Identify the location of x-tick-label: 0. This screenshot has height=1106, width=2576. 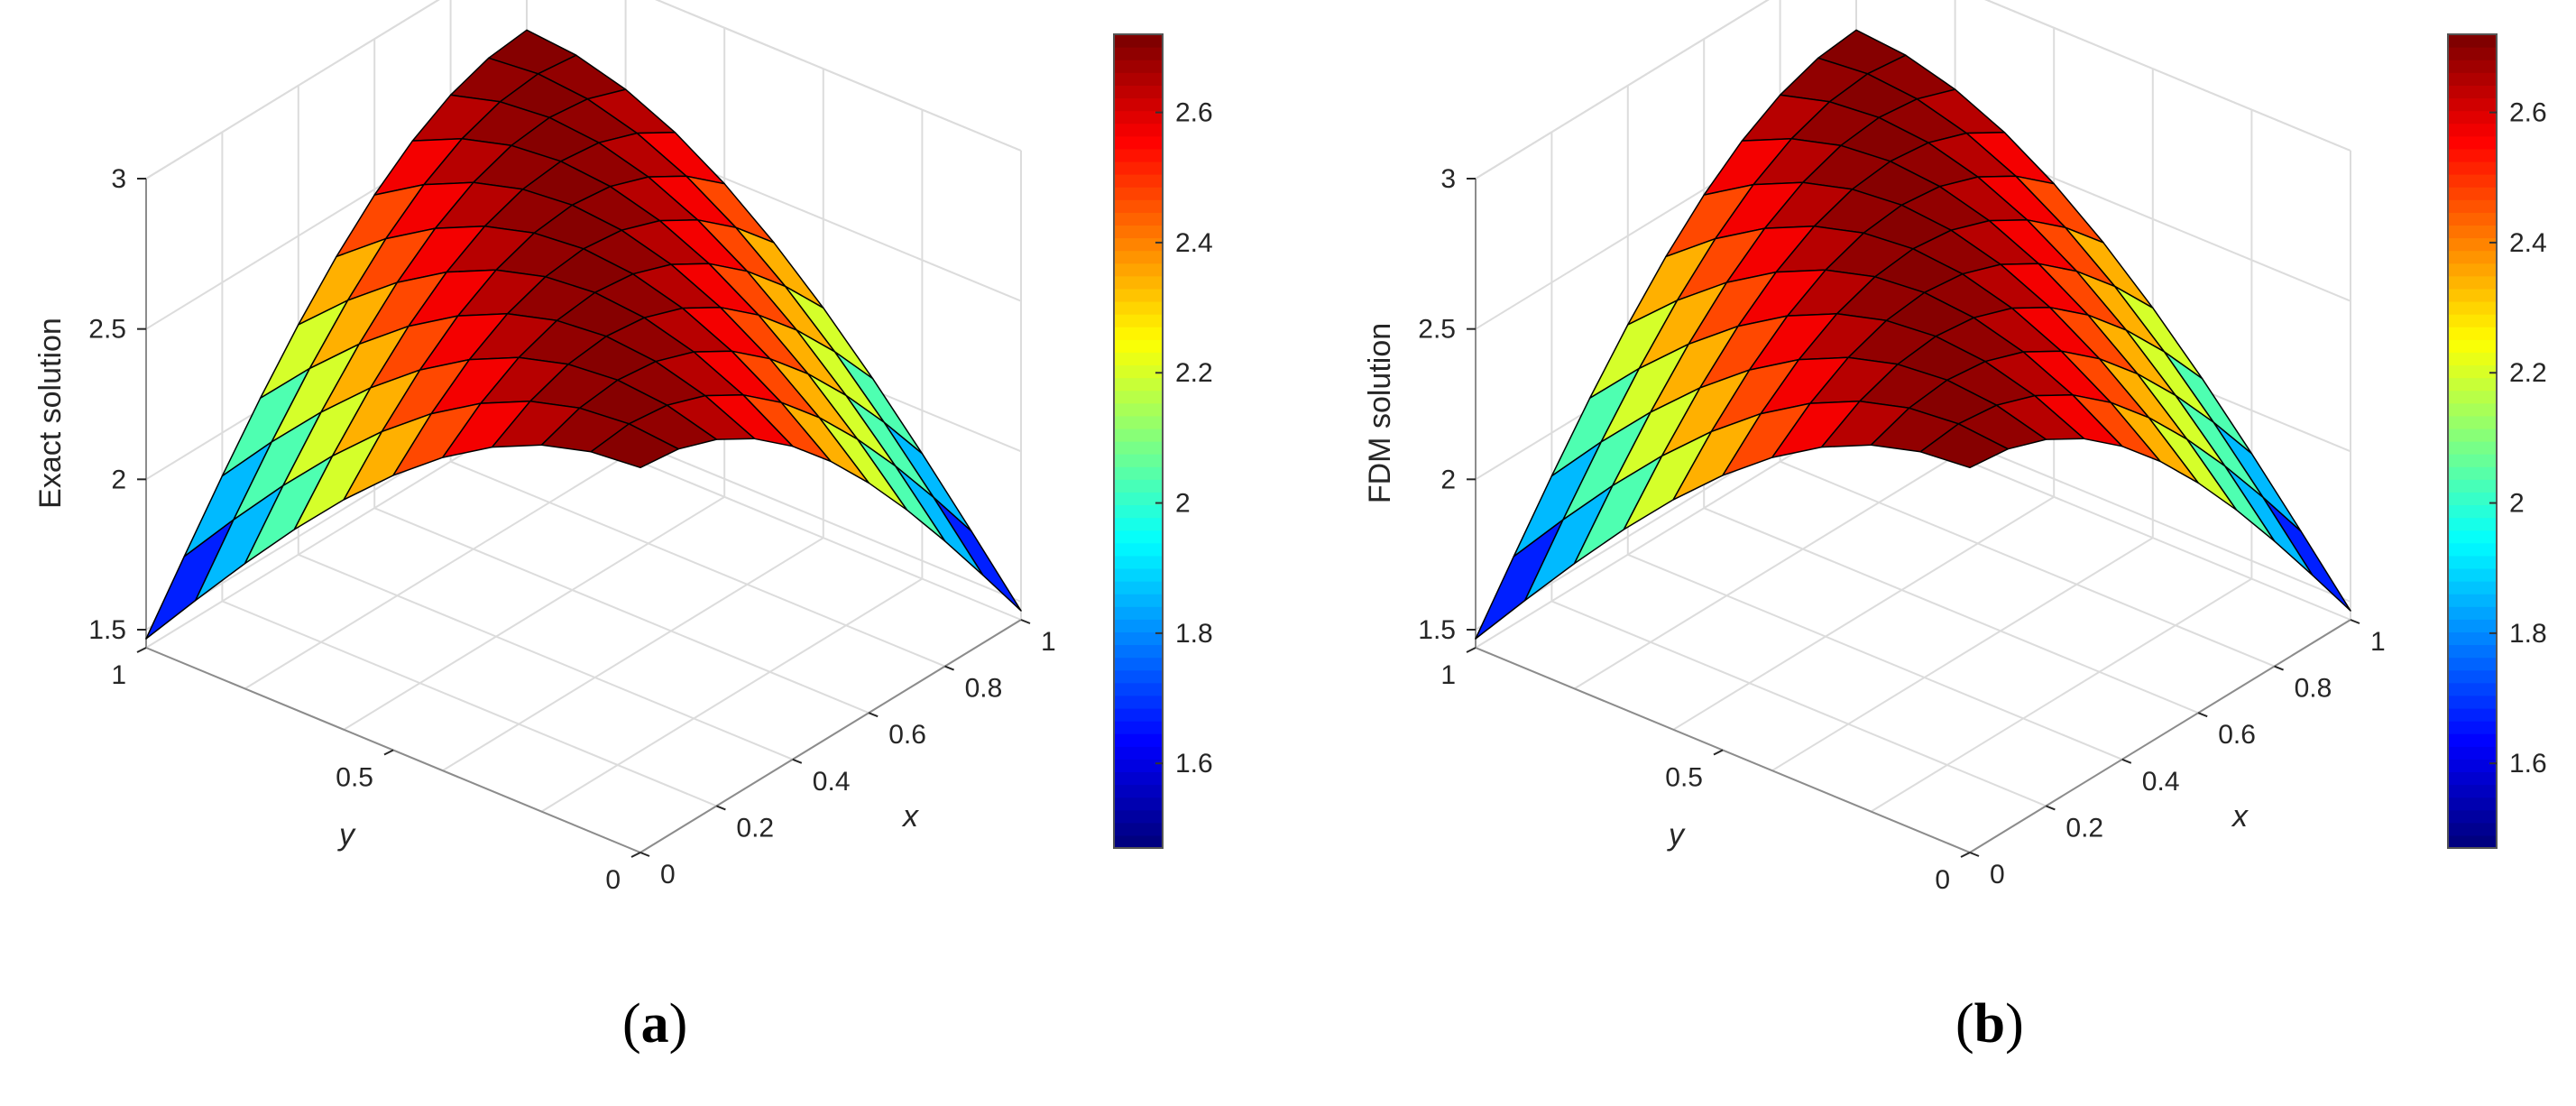
(668, 874).